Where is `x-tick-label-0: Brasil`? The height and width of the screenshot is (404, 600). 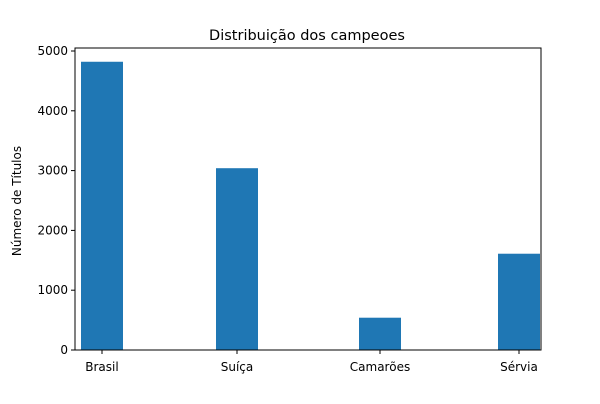
x-tick-label-0: Brasil is located at coordinates (101, 367).